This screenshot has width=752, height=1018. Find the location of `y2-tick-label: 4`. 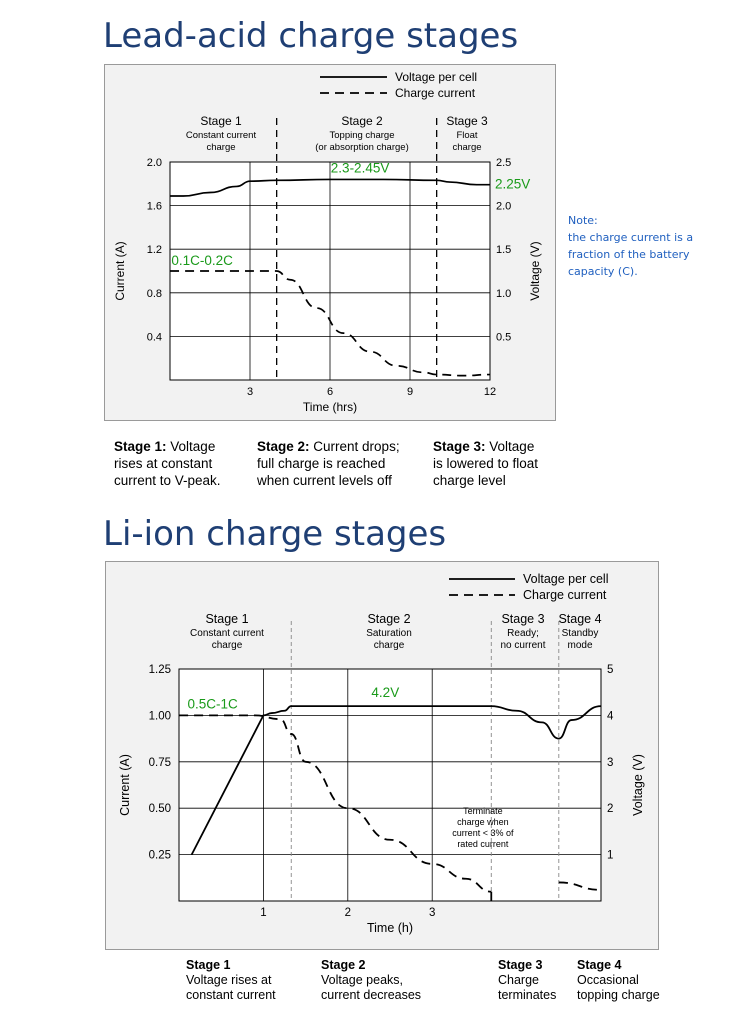

y2-tick-label: 4 is located at coordinates (610, 716).